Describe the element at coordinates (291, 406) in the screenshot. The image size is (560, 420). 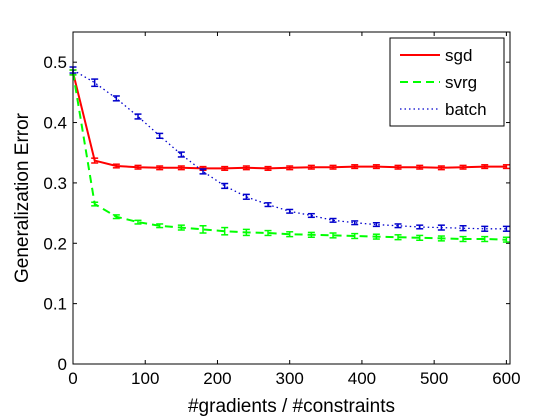
I see `x-axis-label: #gradients / #constraints` at that location.